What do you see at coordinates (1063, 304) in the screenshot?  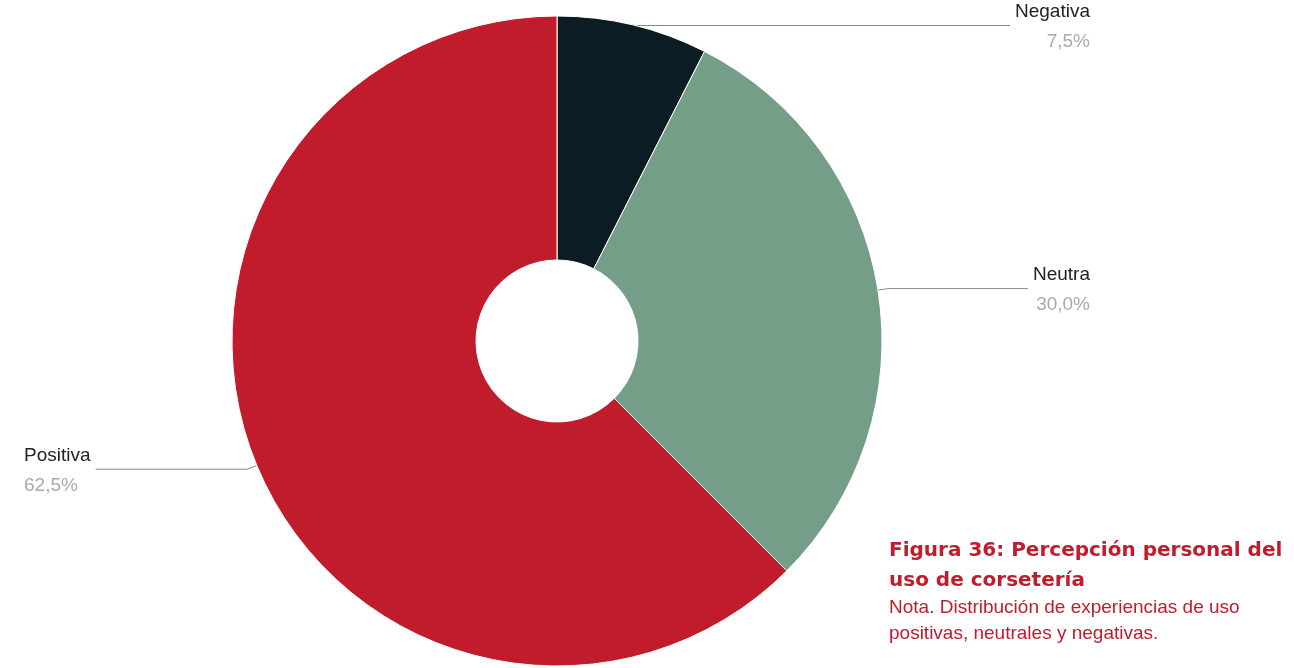 I see `data-label: 30,0%` at bounding box center [1063, 304].